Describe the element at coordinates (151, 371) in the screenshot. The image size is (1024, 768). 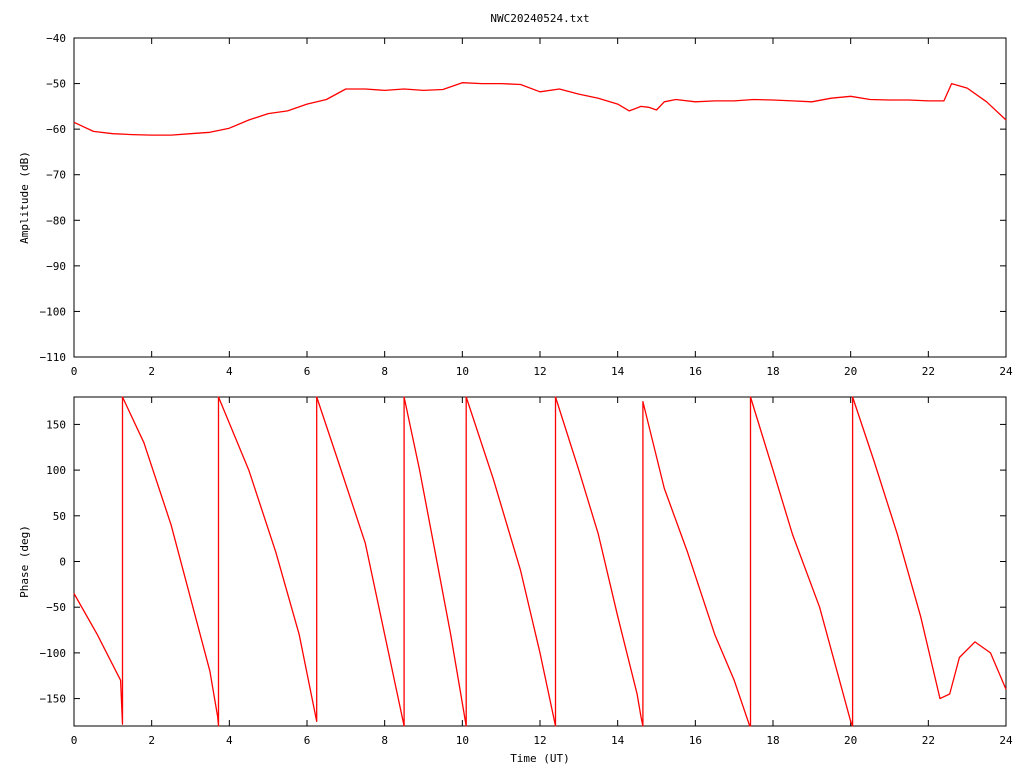
I see `amplitude-x-tick-label: 2` at that location.